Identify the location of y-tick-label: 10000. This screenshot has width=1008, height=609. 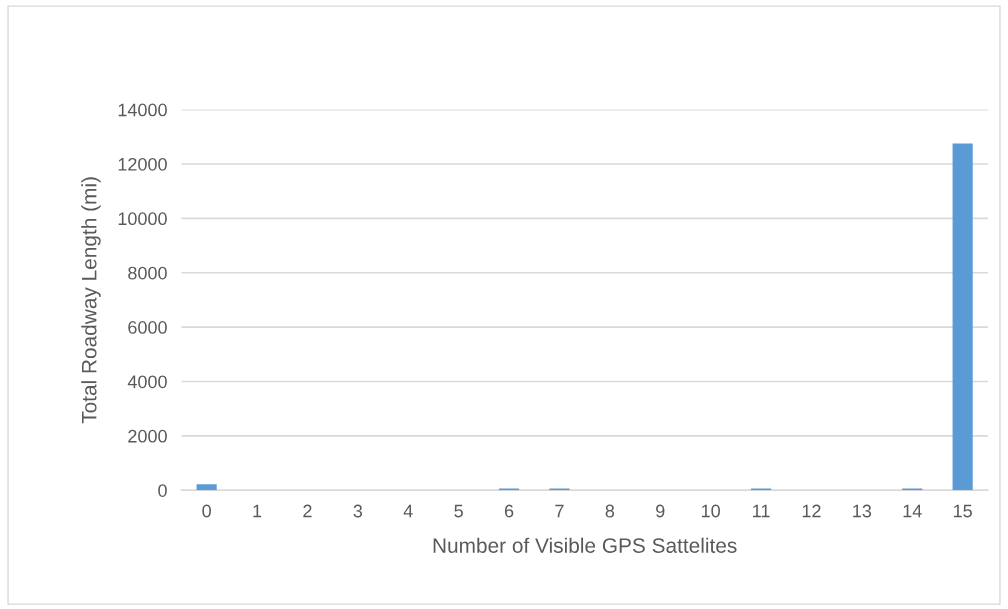
(142, 219).